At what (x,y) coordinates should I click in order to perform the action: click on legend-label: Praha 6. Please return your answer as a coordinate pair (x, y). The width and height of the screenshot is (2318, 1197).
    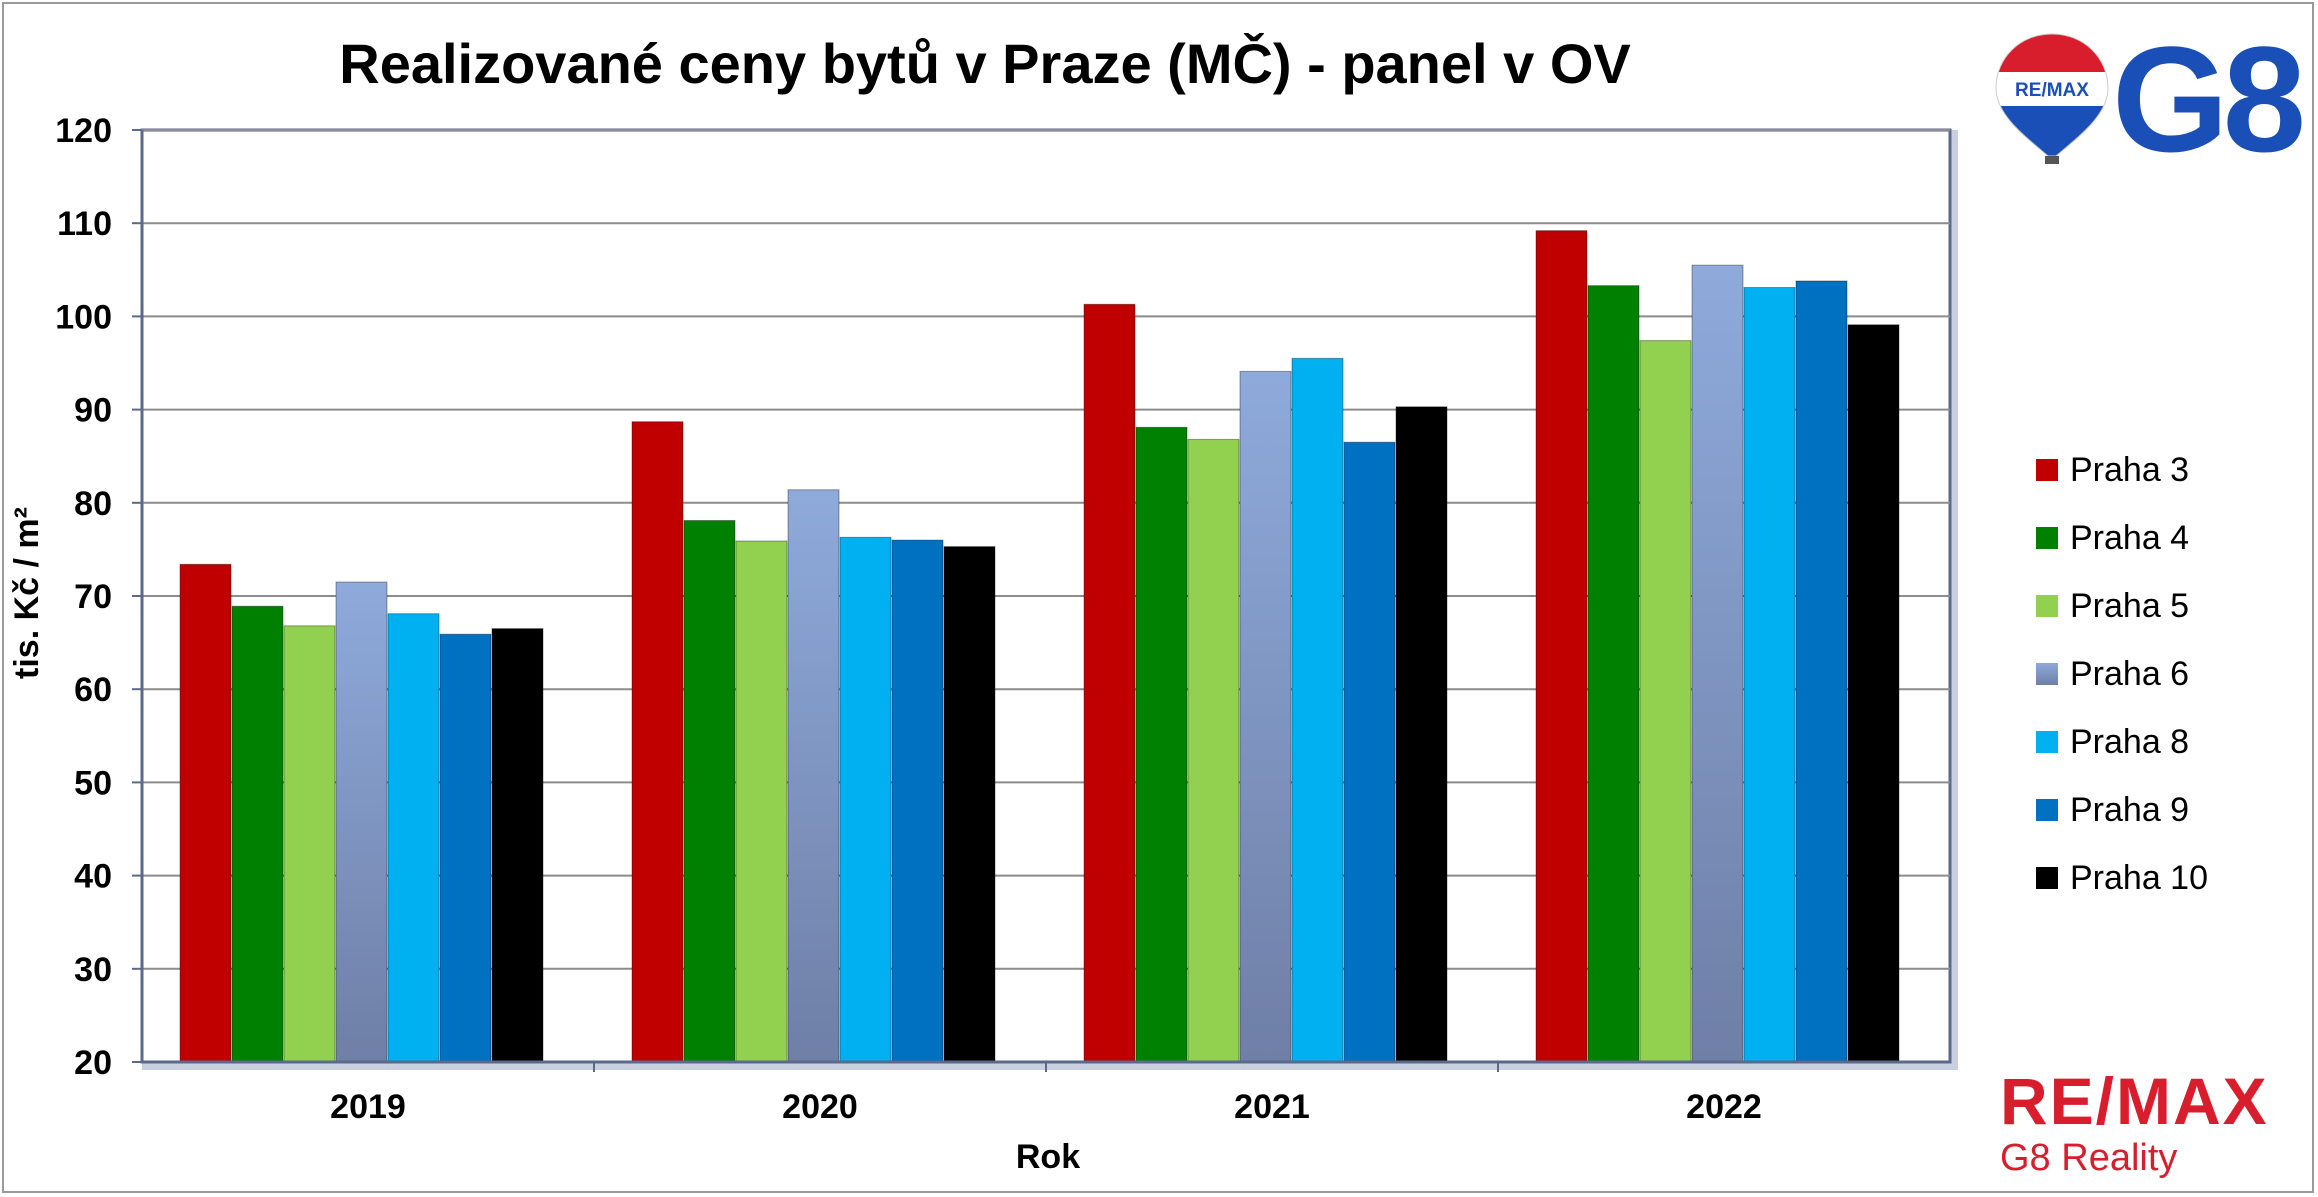
    Looking at the image, I should click on (2130, 673).